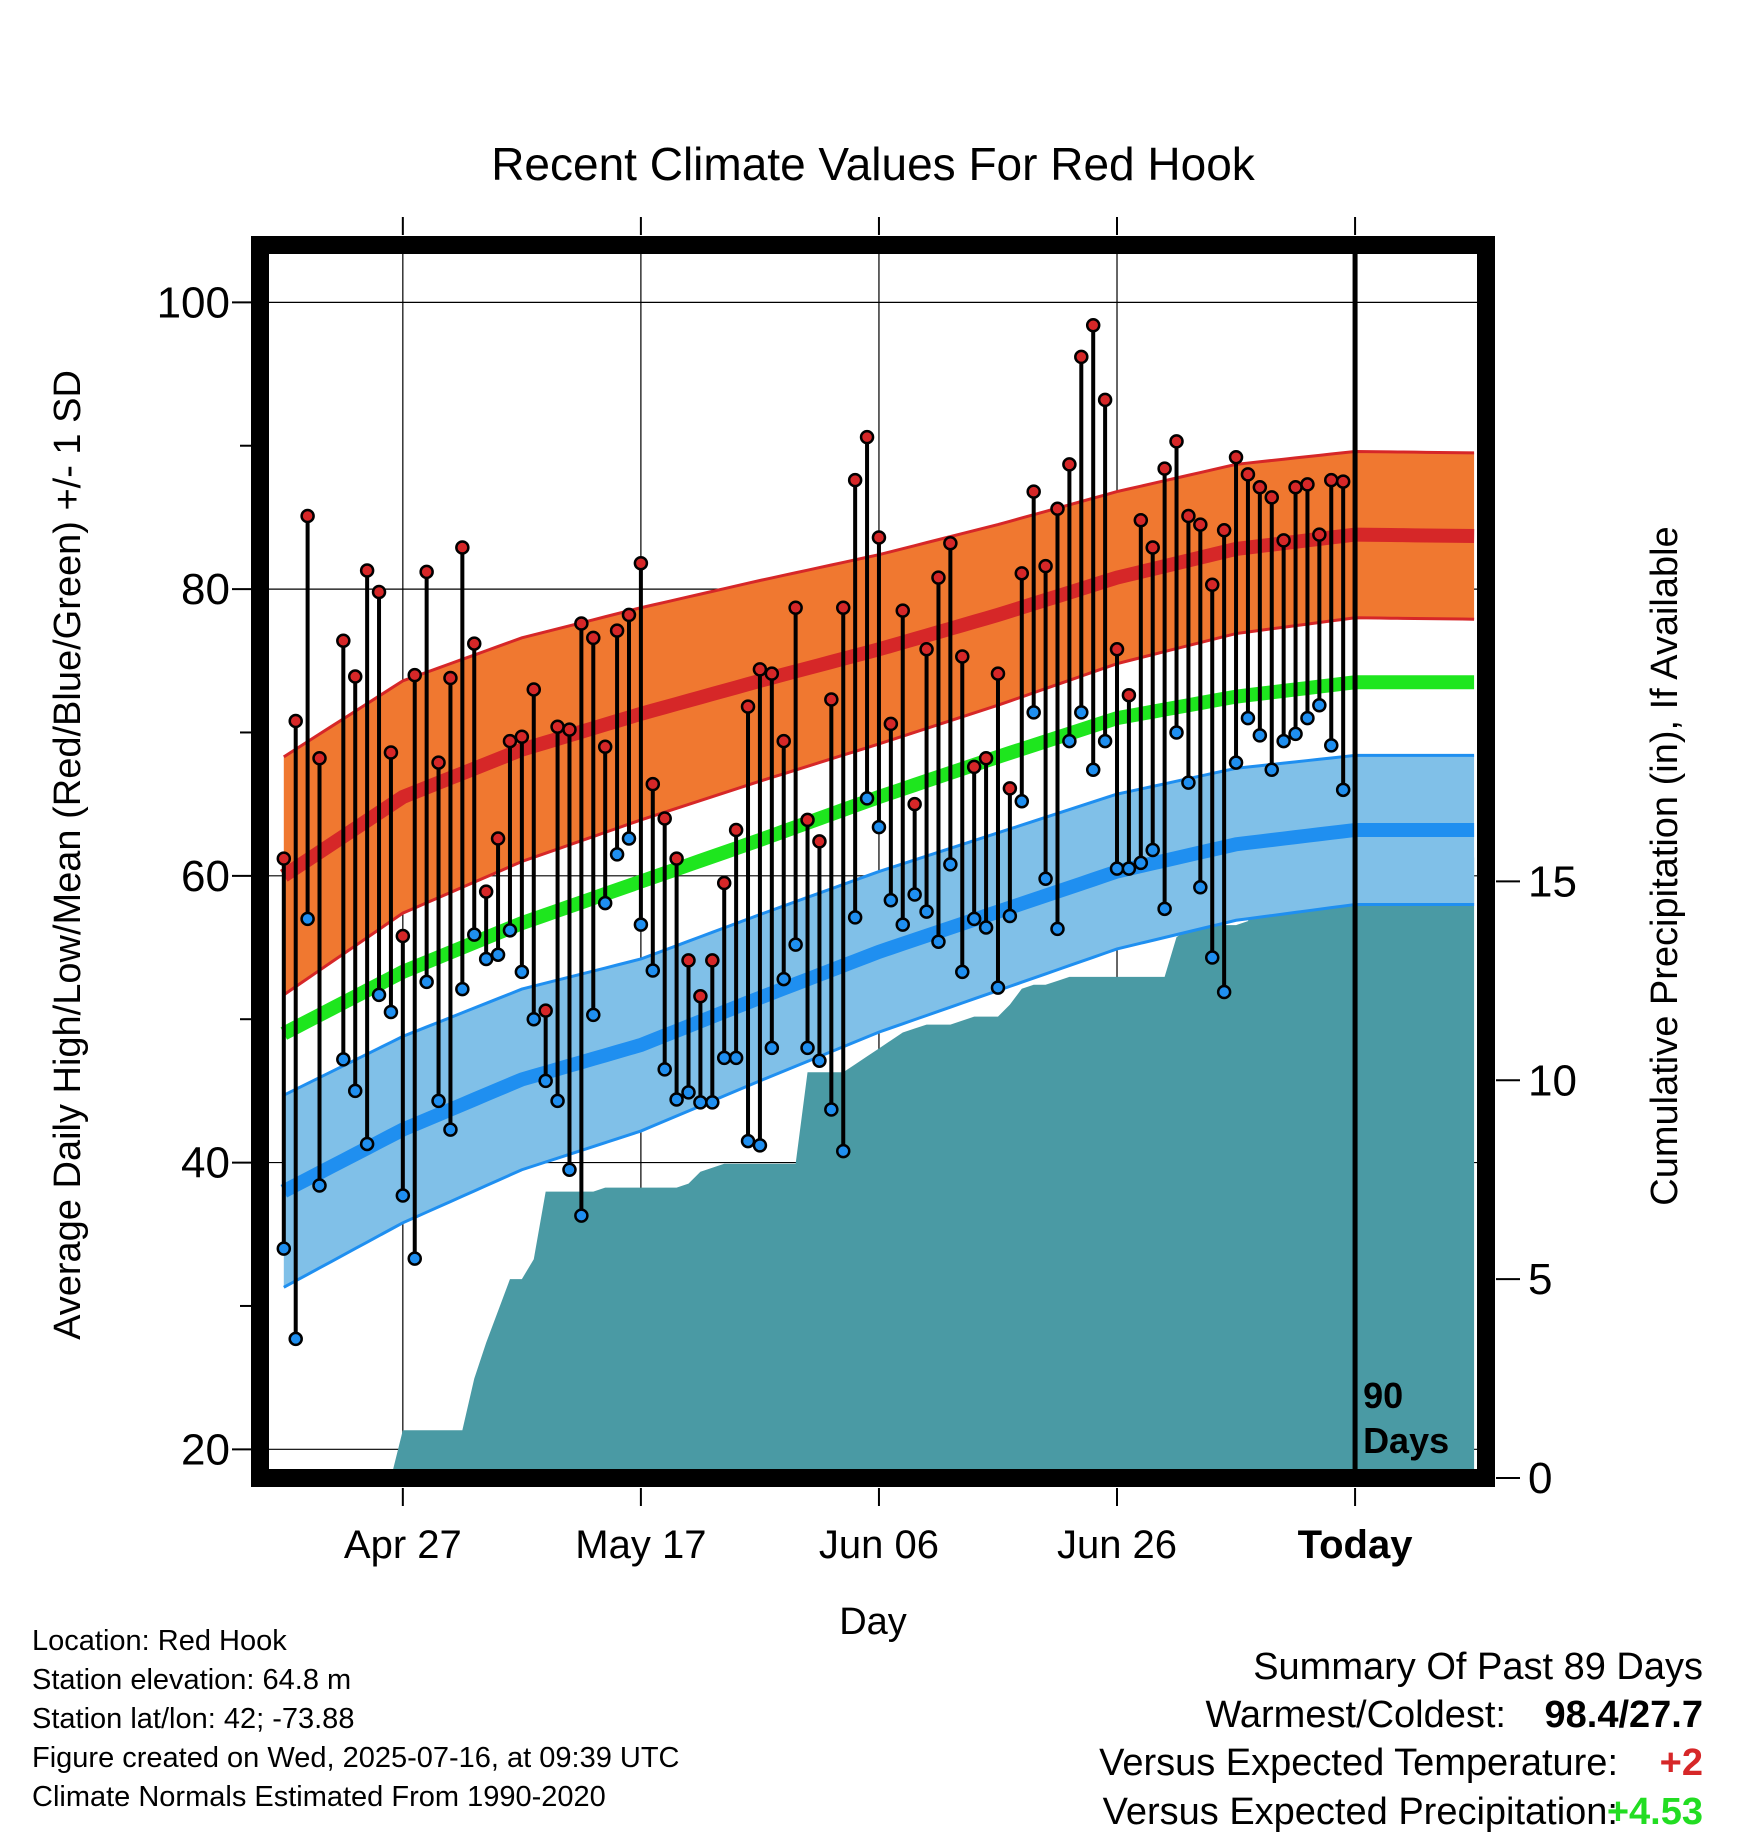 The height and width of the screenshot is (1837, 1748). I want to click on x-tick-label: May 17, so click(640, 1545).